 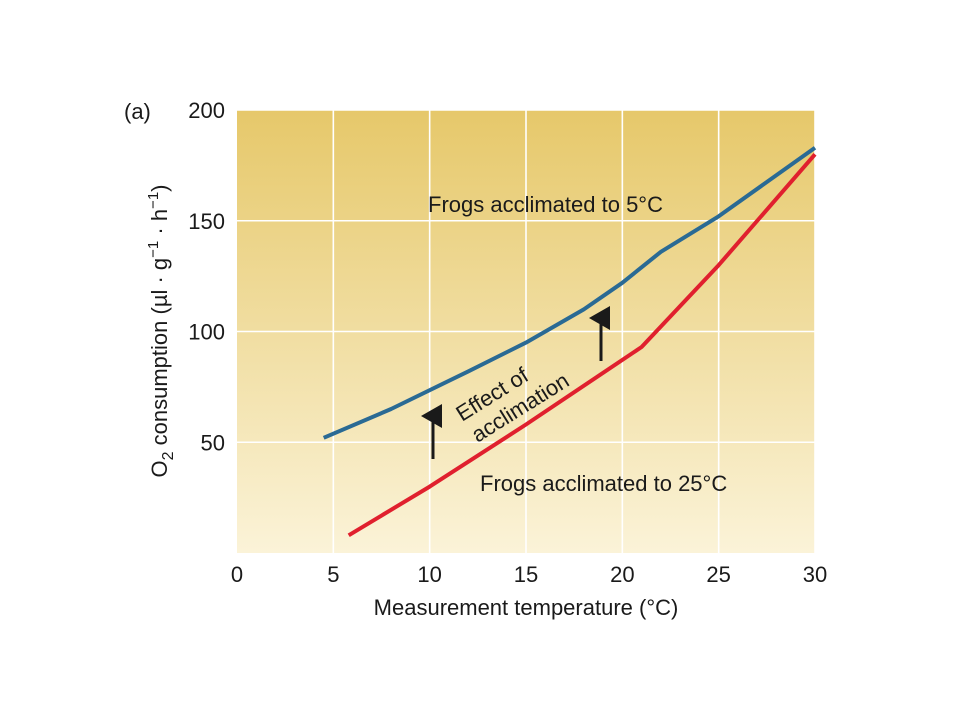 What do you see at coordinates (168, 455) in the screenshot?
I see `y-axis-title-sub: 2` at bounding box center [168, 455].